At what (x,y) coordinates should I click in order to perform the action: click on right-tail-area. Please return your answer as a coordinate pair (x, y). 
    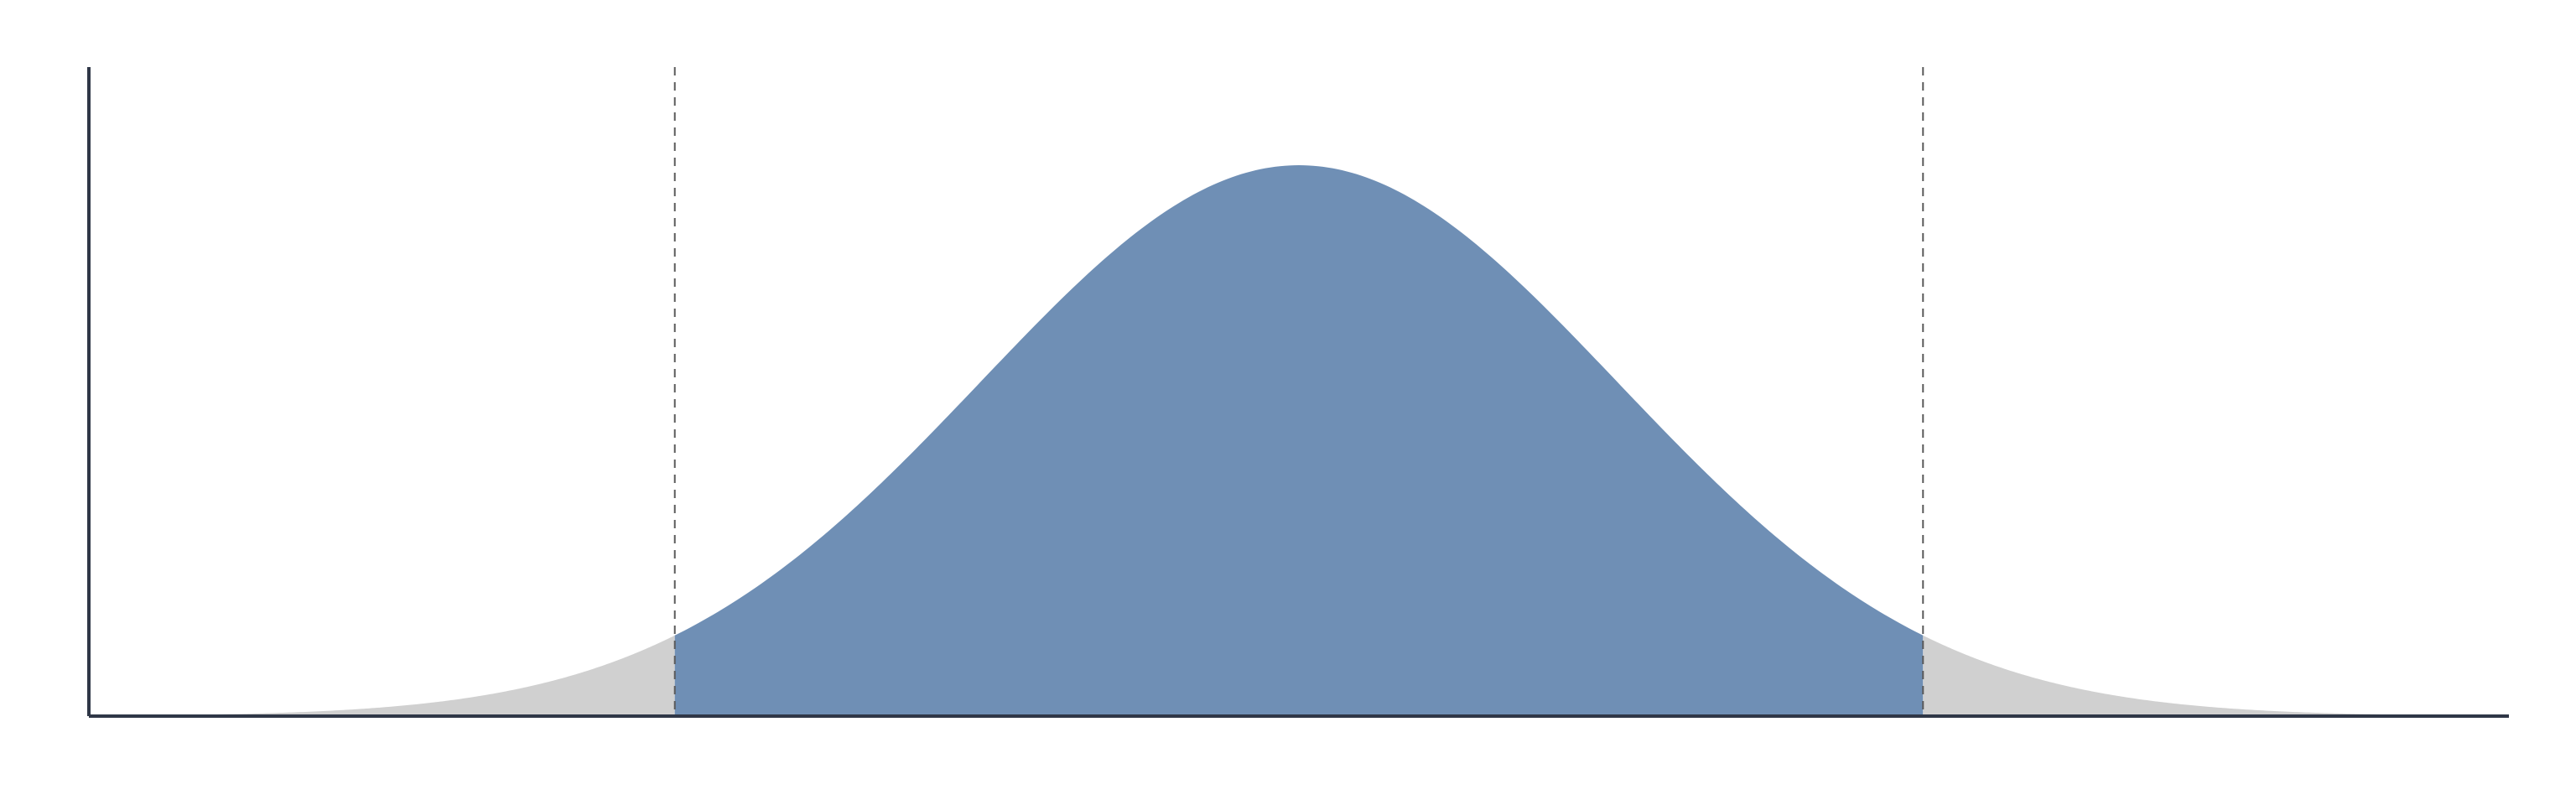
    Looking at the image, I should click on (2216, 675).